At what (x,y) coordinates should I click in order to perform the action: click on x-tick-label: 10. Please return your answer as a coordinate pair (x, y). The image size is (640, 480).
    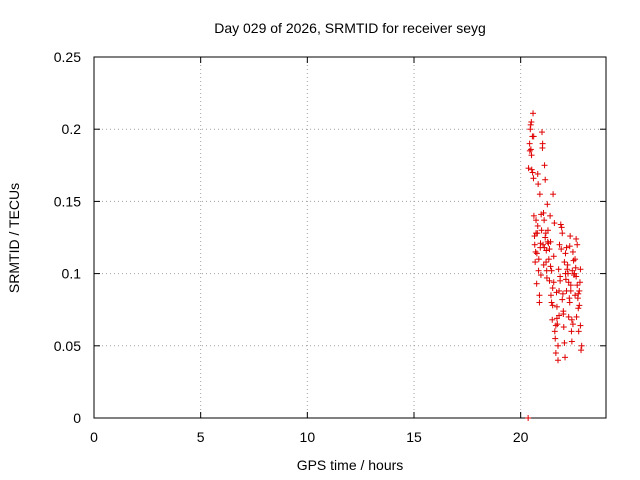
    Looking at the image, I should click on (308, 437).